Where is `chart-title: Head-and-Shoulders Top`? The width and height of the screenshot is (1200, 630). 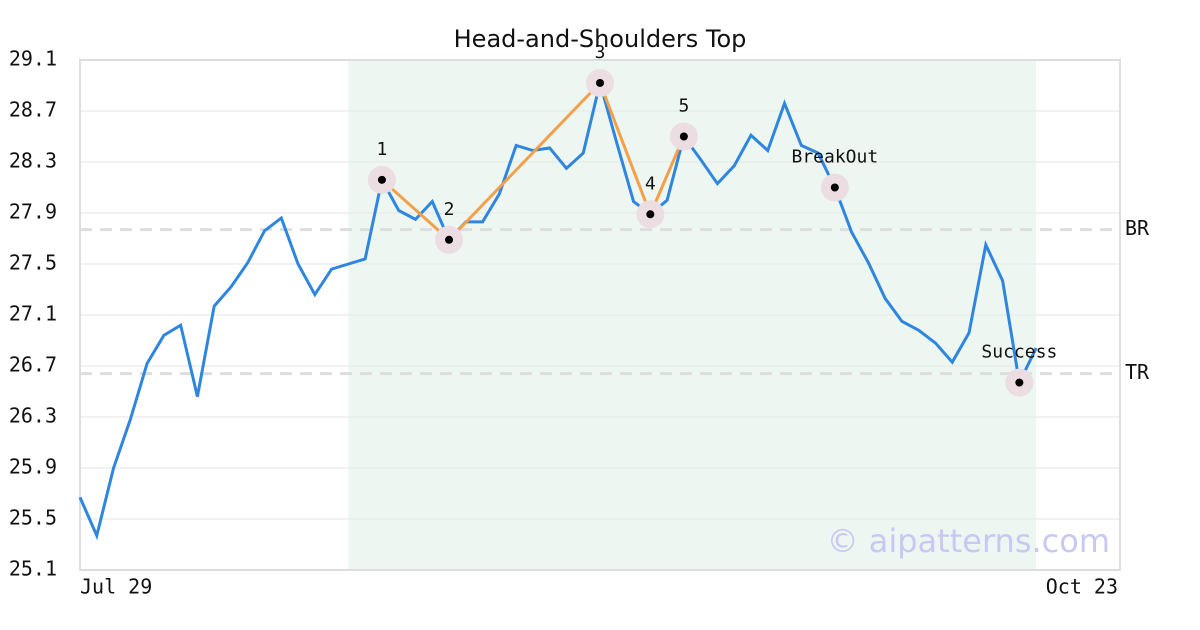
chart-title: Head-and-Shoulders Top is located at coordinates (600, 39).